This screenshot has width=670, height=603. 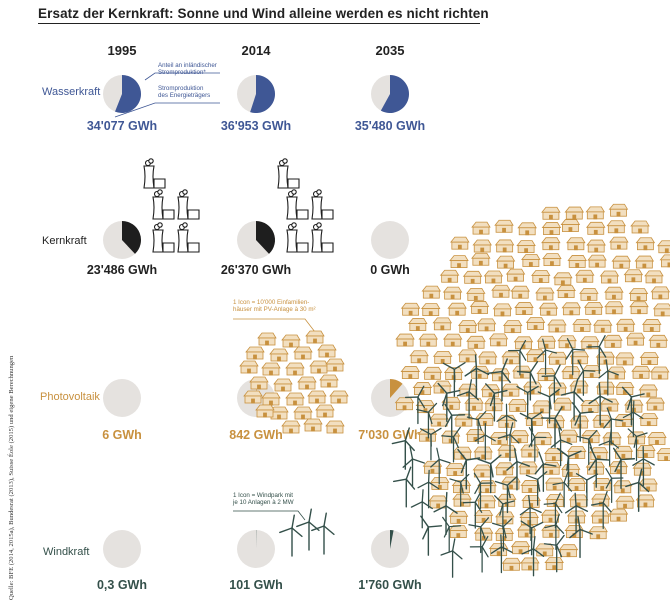 What do you see at coordinates (269, 515) in the screenshot?
I see `wind-note-leader` at bounding box center [269, 515].